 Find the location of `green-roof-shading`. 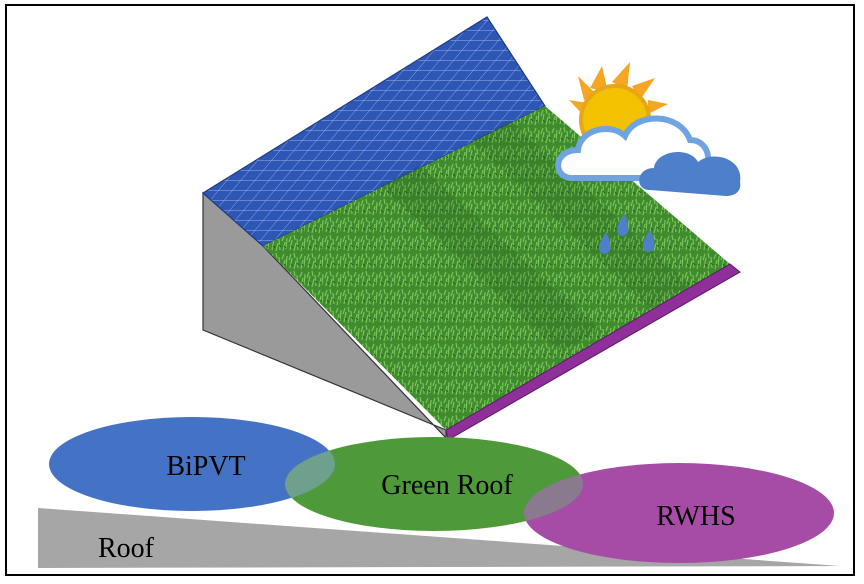

green-roof-shading is located at coordinates (490, 258).